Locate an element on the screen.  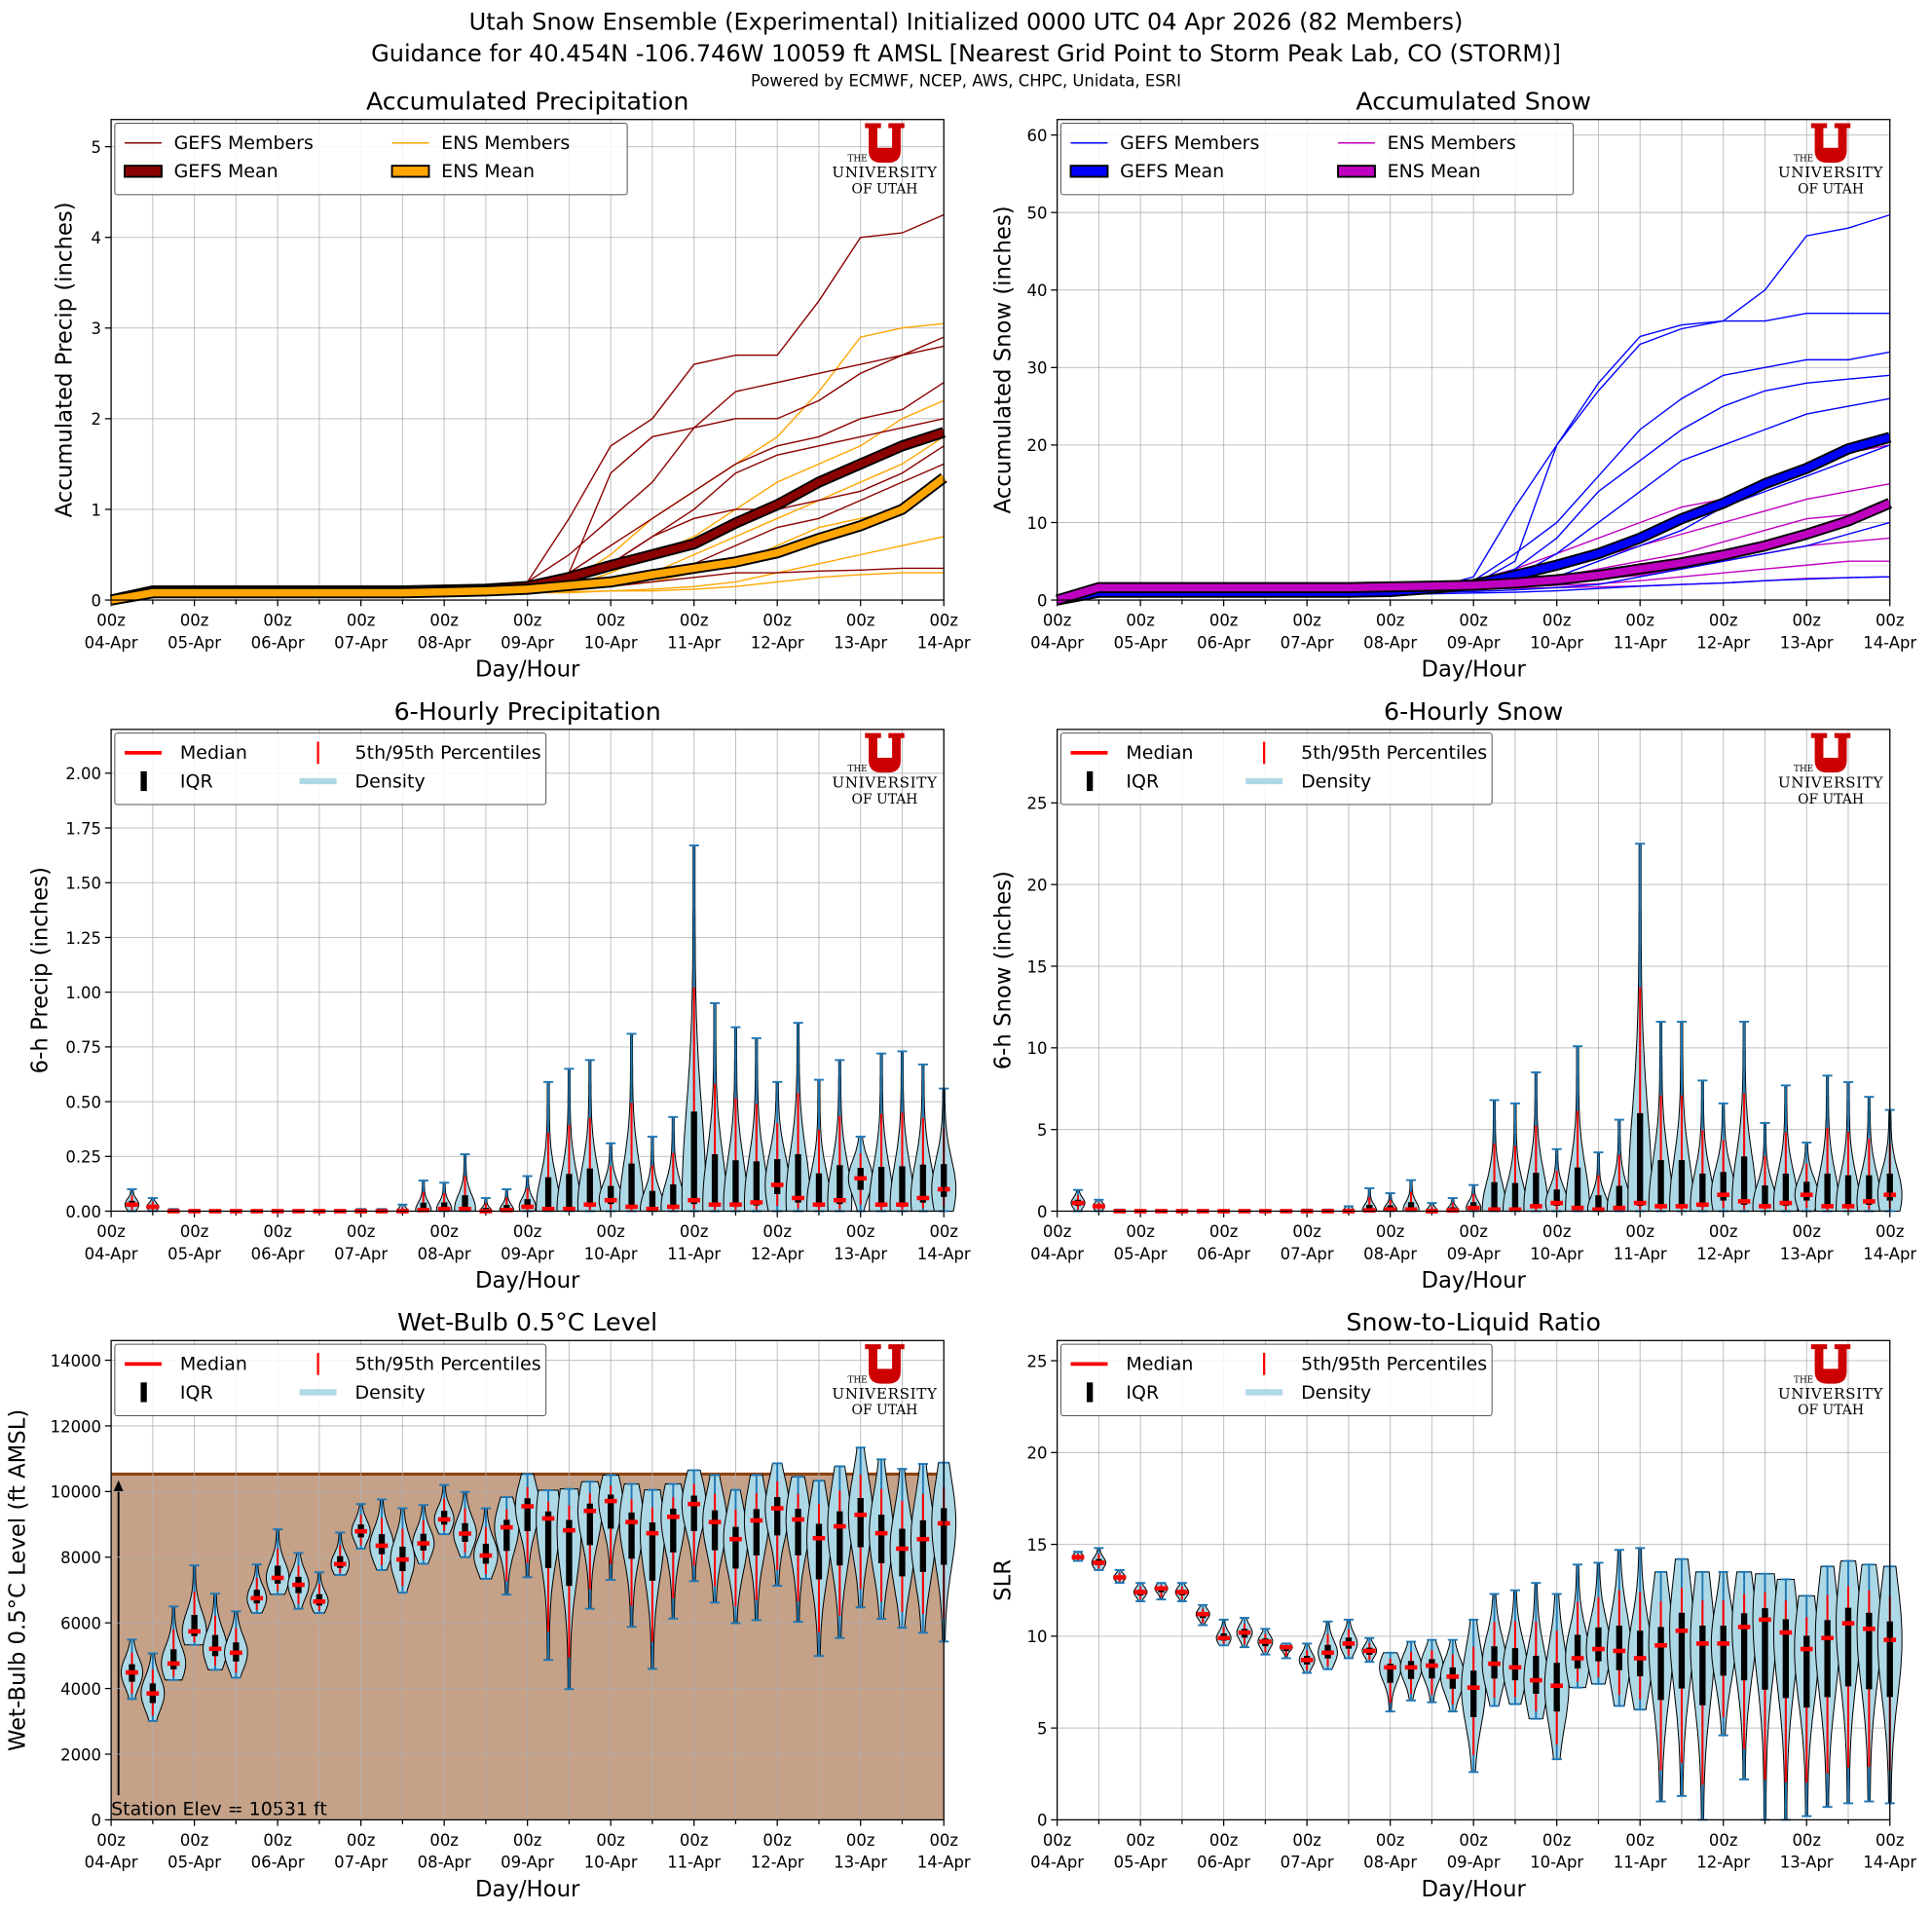
y-axis-label: 6-h Snow (inches) is located at coordinates (1004, 970).